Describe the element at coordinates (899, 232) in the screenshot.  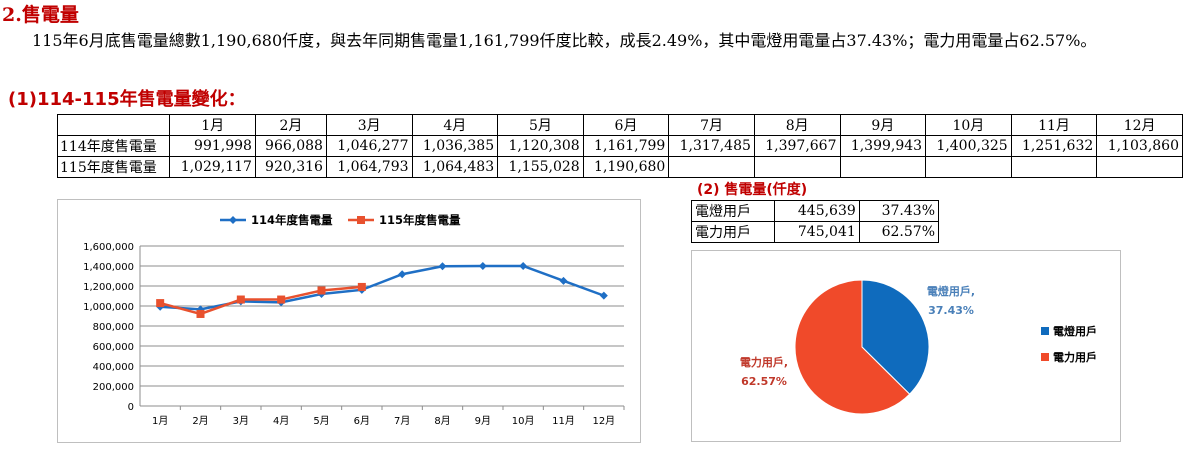
I see `share-pct: 62.57%` at that location.